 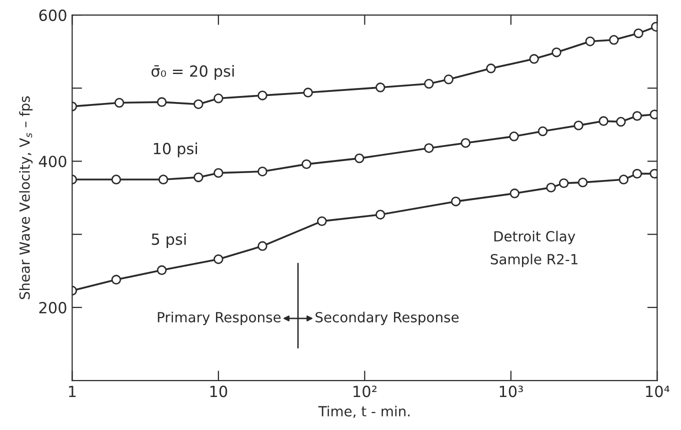 What do you see at coordinates (387, 319) in the screenshot?
I see `annotation: Secondary Response` at bounding box center [387, 319].